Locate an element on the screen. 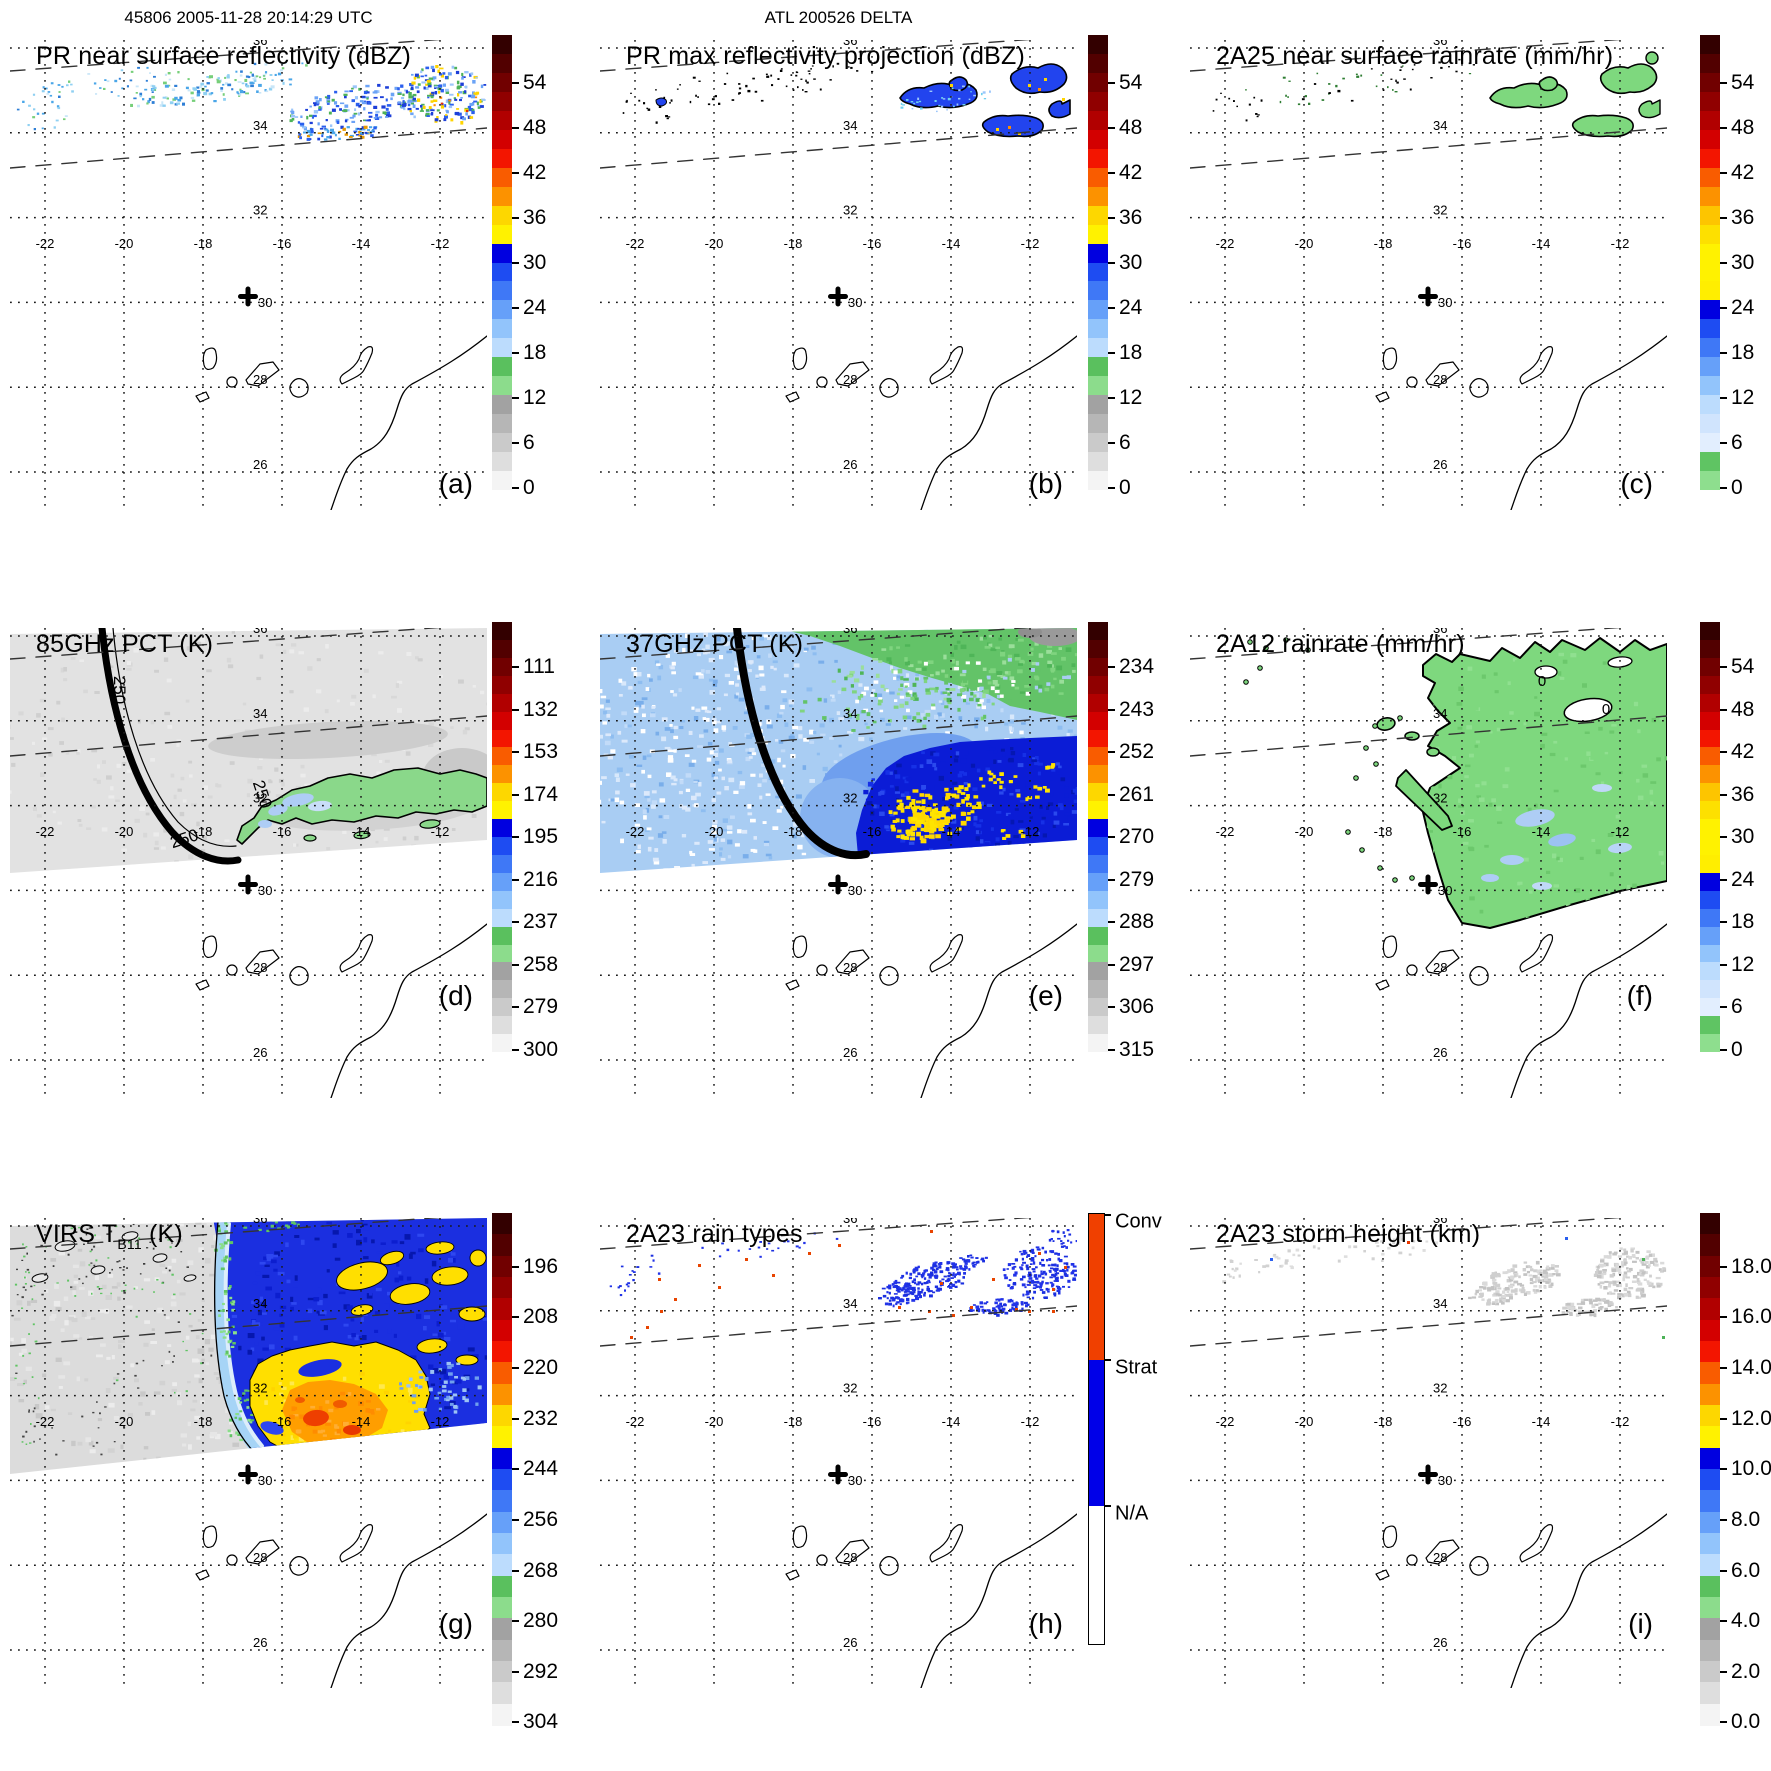 The height and width of the screenshot is (1771, 1771). colorbar-tick-label: 24 is located at coordinates (1743, 307).